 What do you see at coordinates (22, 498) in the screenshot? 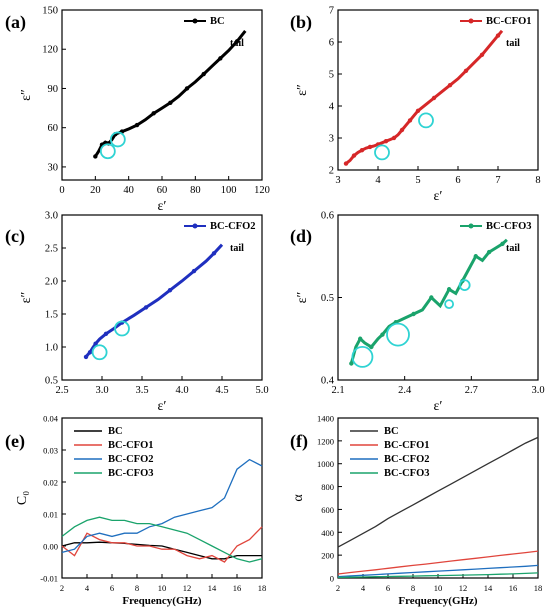
I see `y-axis-label: C₀` at bounding box center [22, 498].